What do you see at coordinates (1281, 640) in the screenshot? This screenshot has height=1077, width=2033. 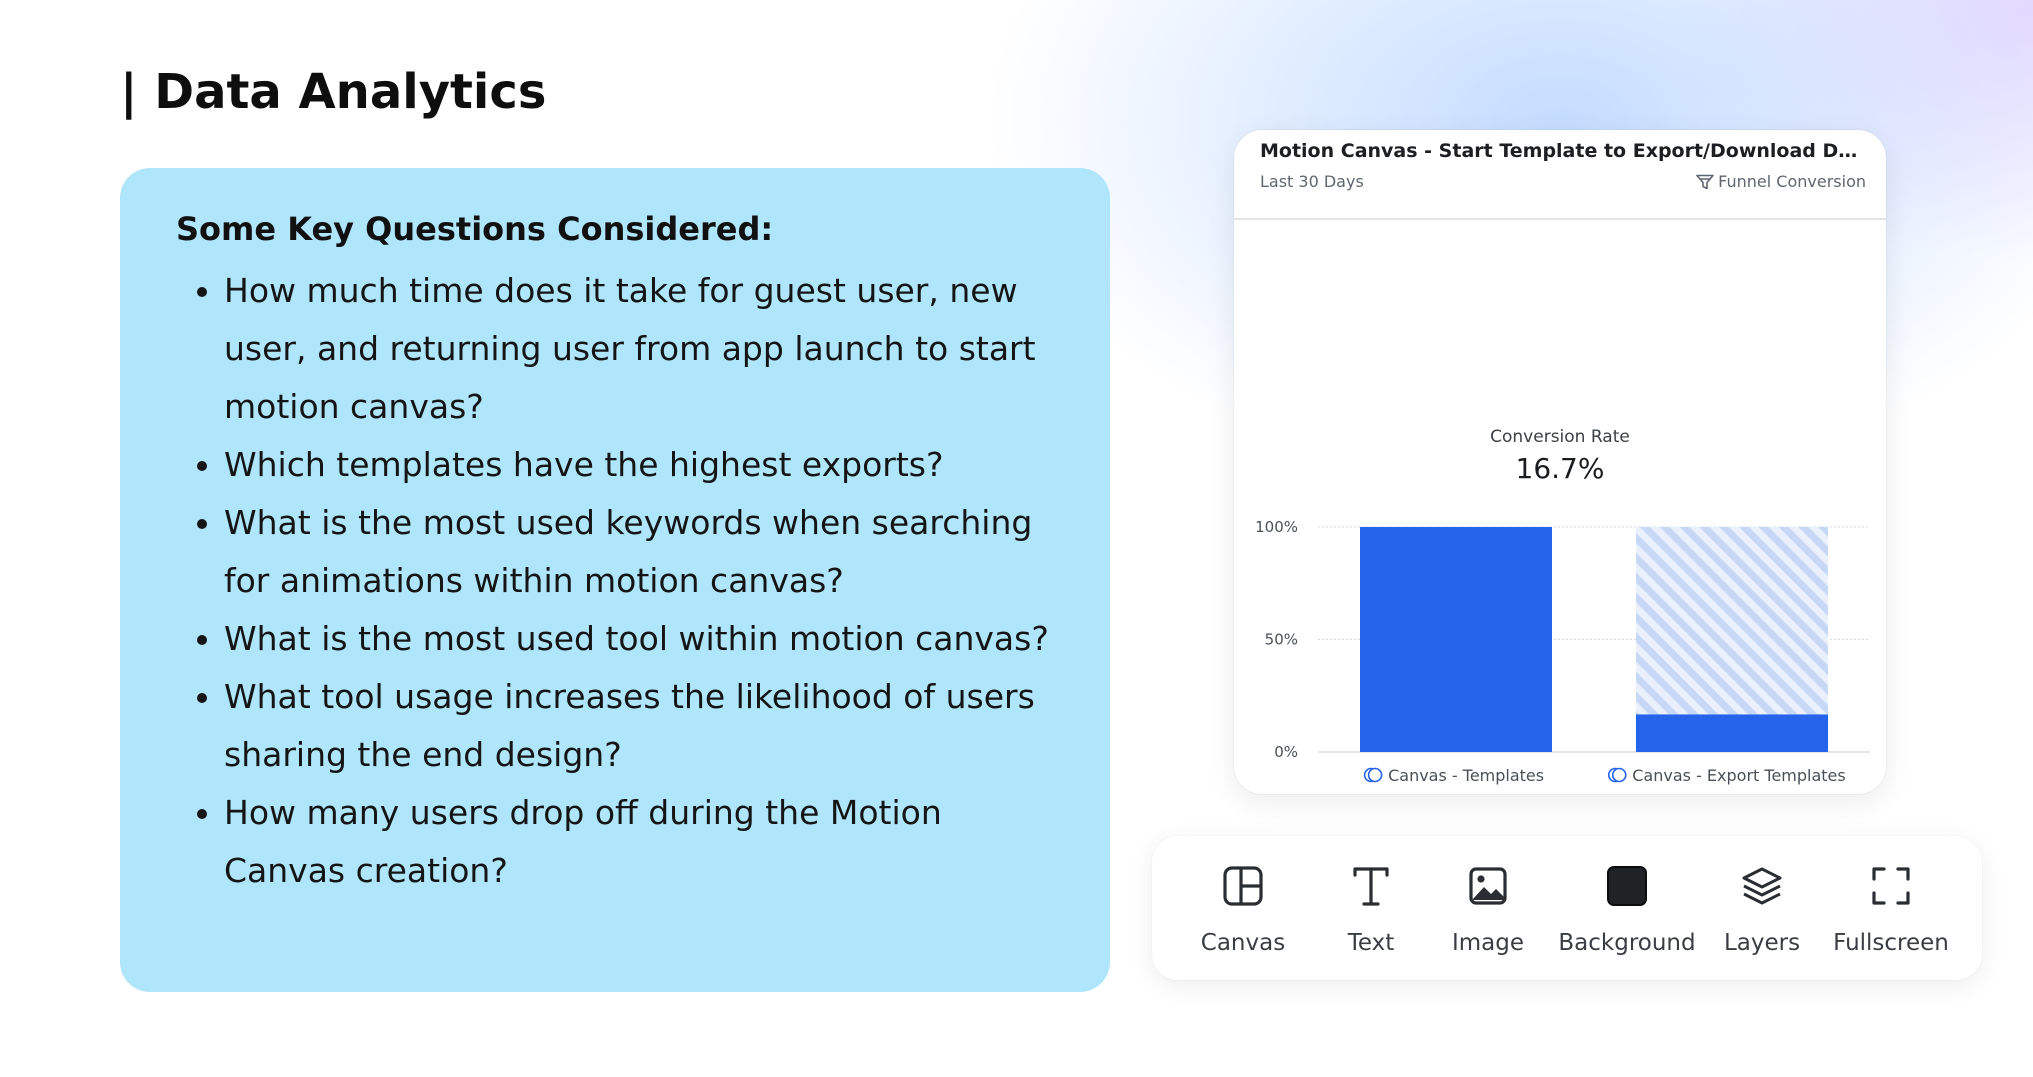 I see `y-tick-label: 50%` at bounding box center [1281, 640].